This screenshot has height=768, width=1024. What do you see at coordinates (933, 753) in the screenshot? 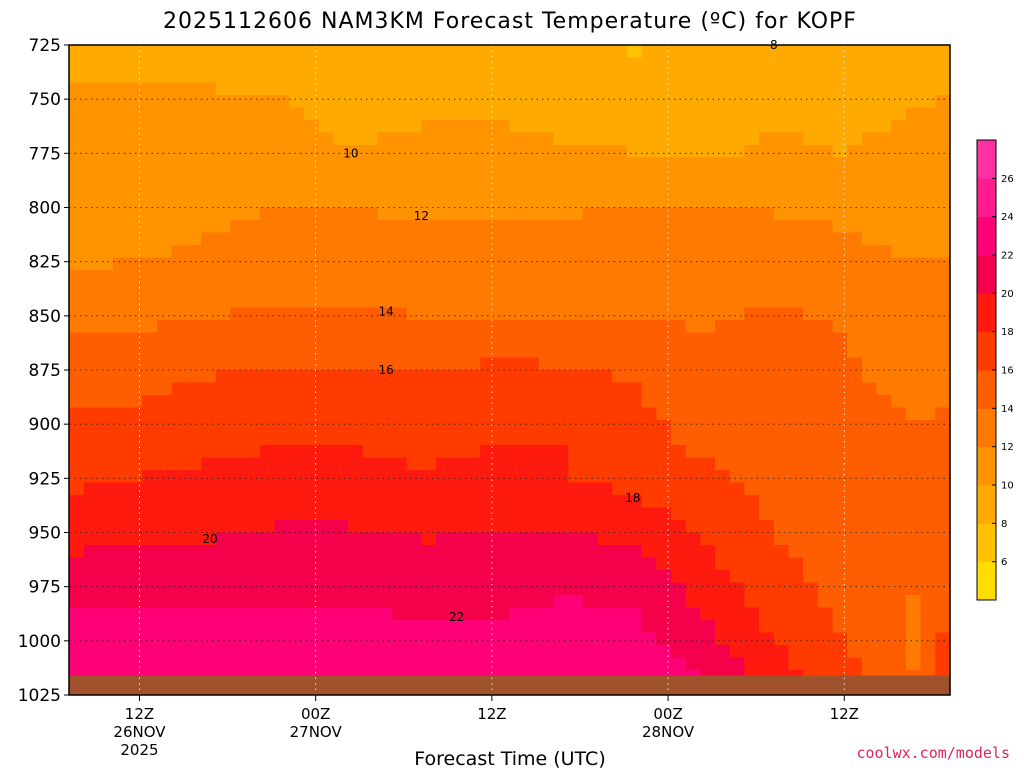
I see `credit-link: coolwx.com/models` at bounding box center [933, 753].